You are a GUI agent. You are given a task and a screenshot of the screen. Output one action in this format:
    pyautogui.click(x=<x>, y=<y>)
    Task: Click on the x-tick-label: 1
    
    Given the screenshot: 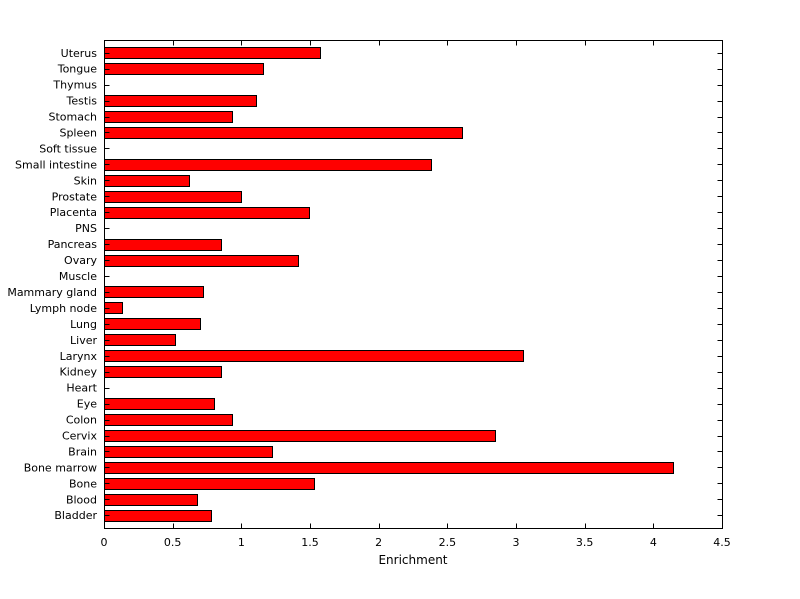 What is the action you would take?
    pyautogui.click(x=241, y=542)
    